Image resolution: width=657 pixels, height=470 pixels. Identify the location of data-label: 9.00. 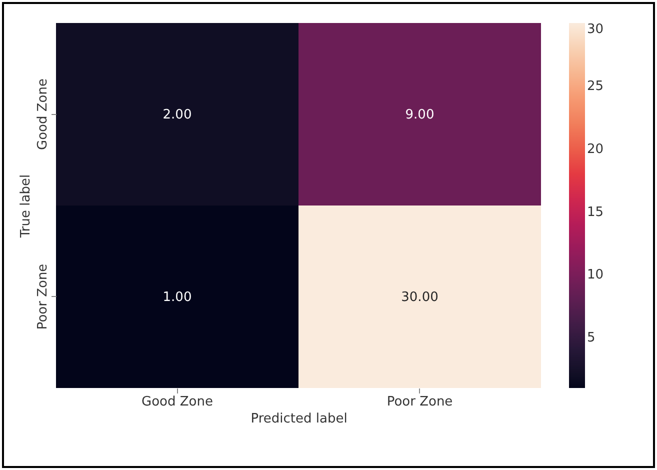
(419, 114).